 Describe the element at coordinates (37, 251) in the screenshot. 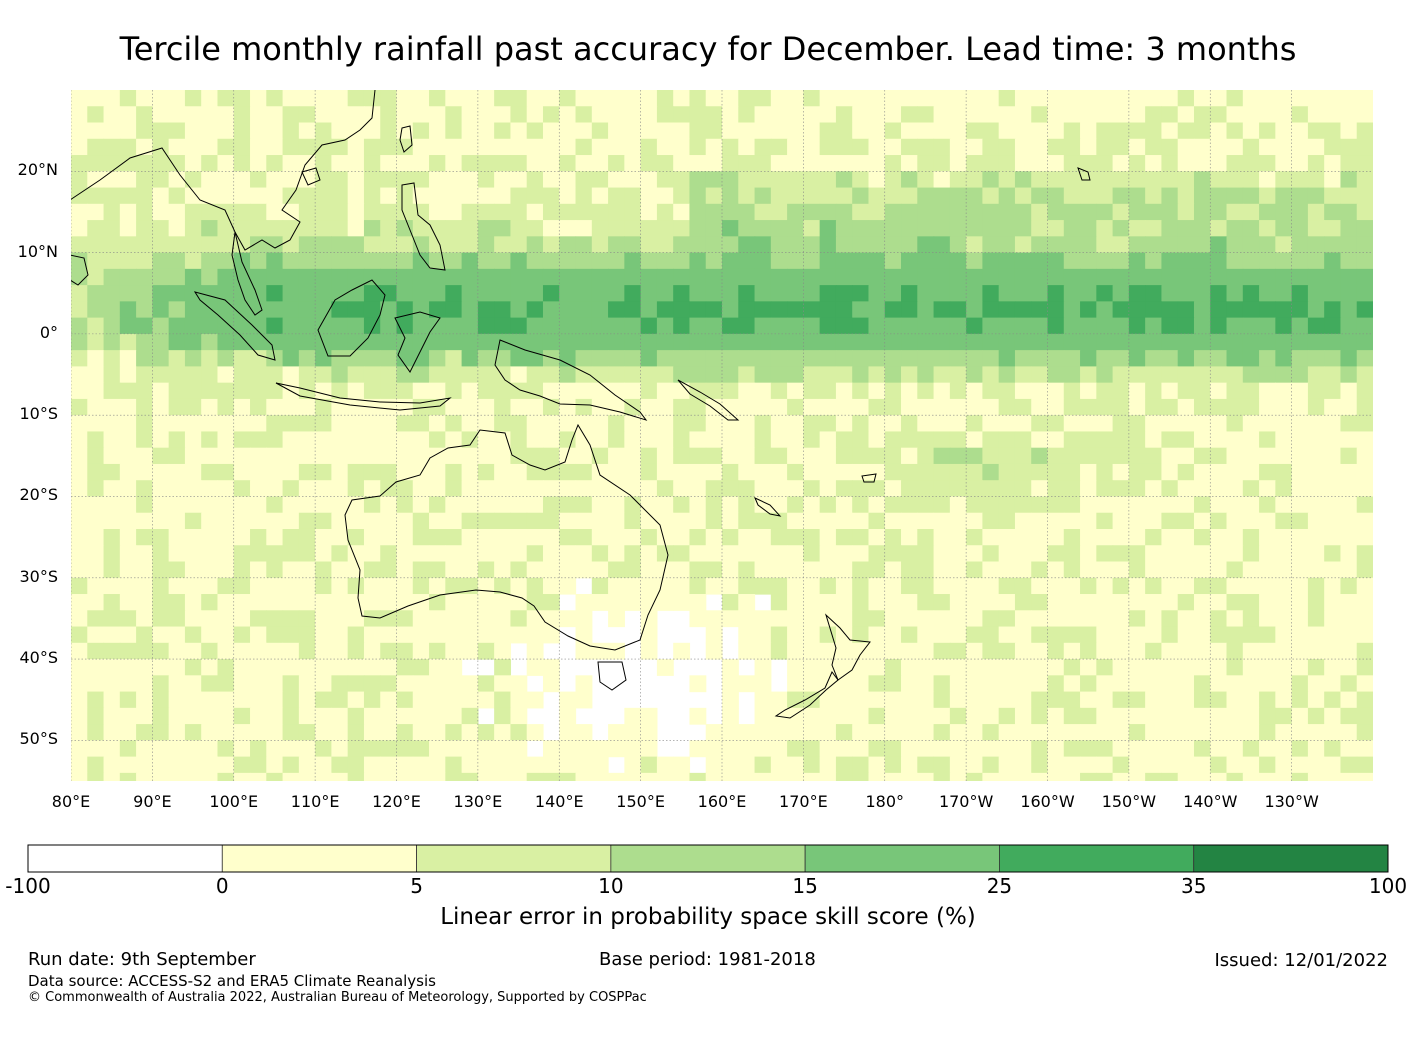

I see `latitude-label: 10°N` at that location.